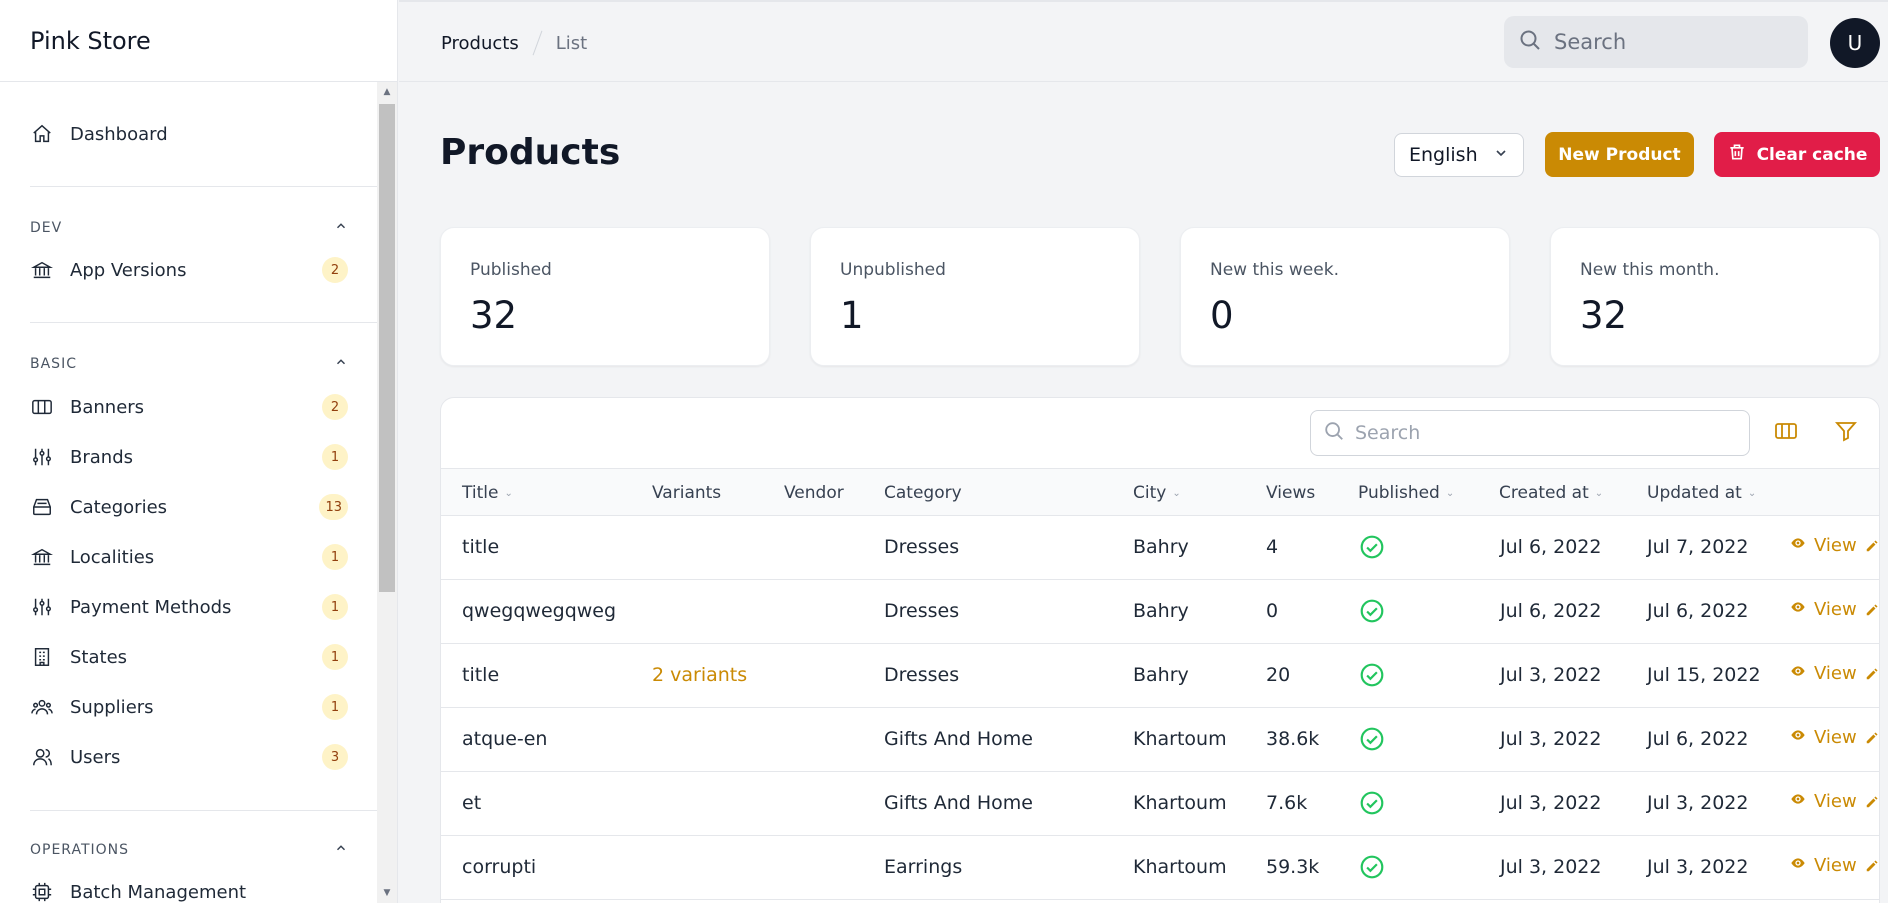  Describe the element at coordinates (198, 41) in the screenshot. I see `brand-name: Pink Store` at that location.